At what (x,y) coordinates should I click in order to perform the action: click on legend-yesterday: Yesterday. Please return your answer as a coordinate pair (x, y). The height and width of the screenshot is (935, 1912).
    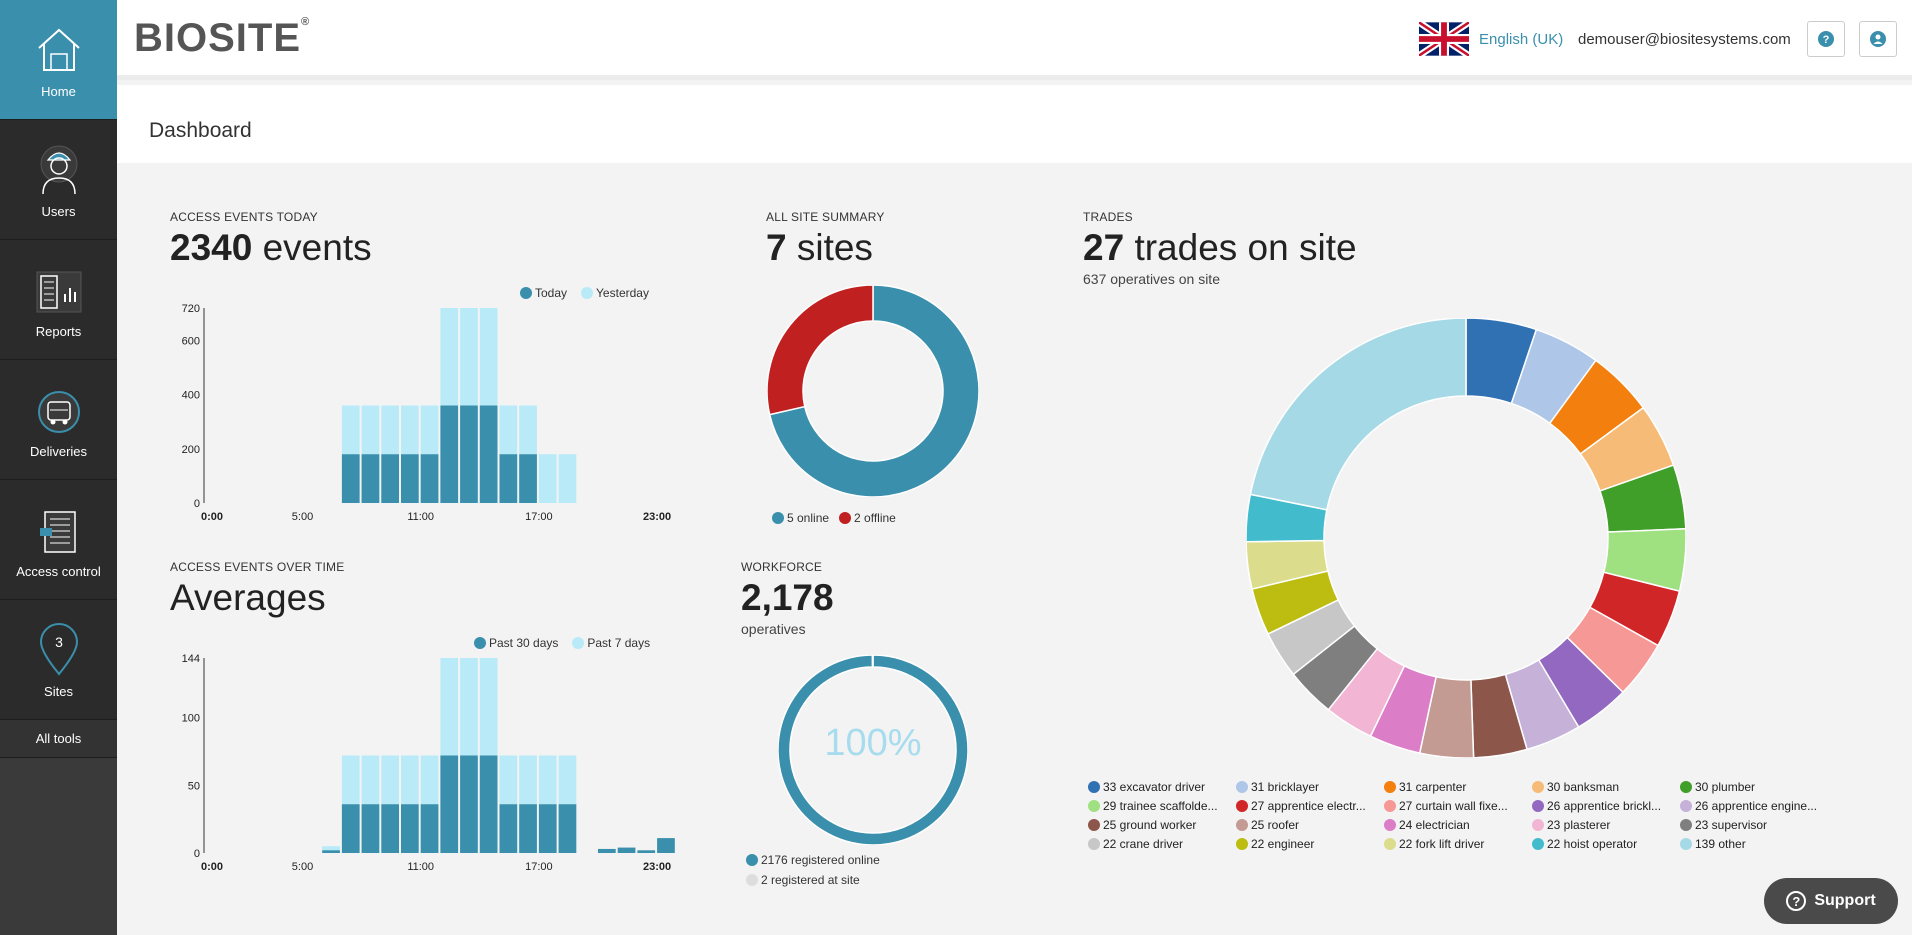
    Looking at the image, I should click on (615, 293).